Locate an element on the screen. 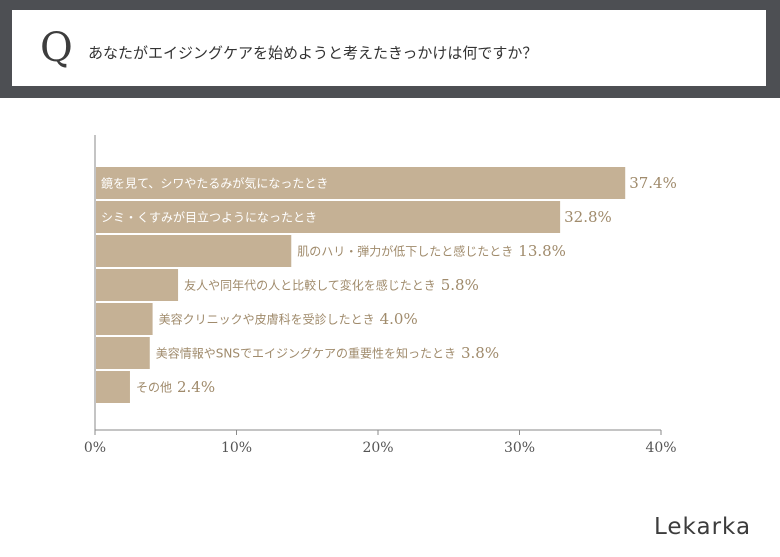  q-mark: Q is located at coordinates (56, 48).